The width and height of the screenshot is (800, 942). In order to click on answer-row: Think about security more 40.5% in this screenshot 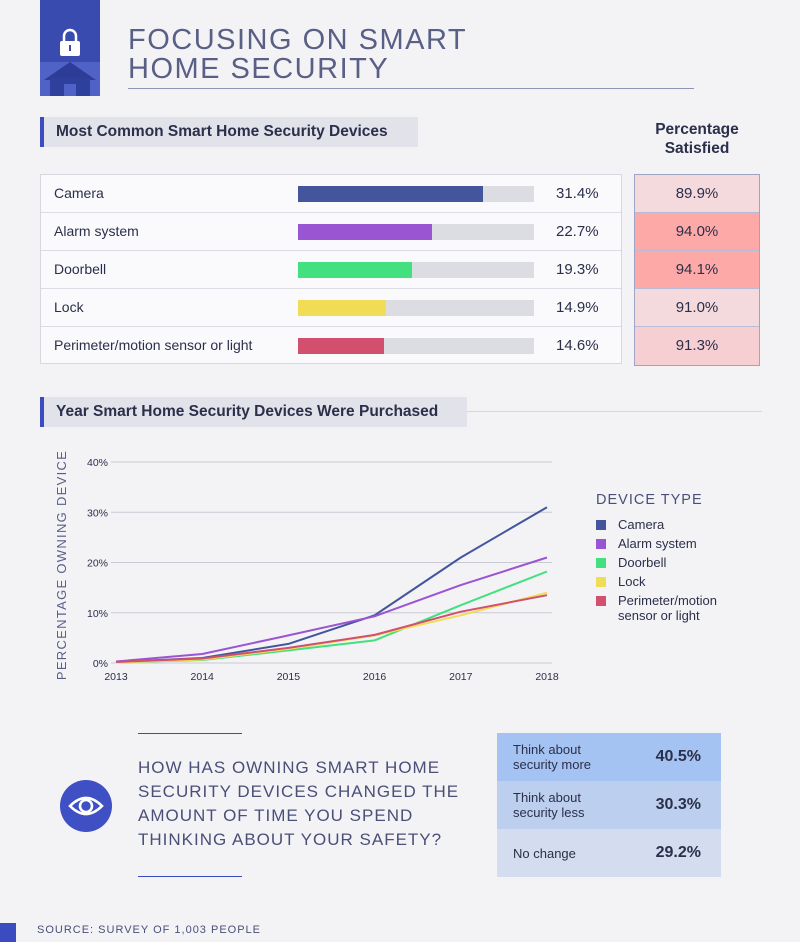, I will do `click(609, 757)`.